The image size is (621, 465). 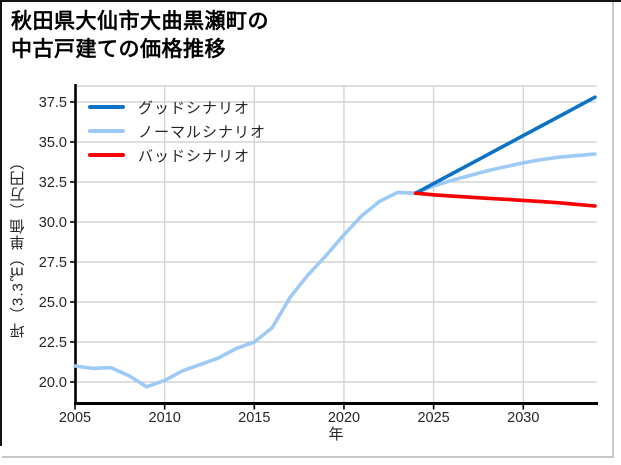 I want to click on legend-item-bad: バッドシナリオ, so click(x=177, y=155).